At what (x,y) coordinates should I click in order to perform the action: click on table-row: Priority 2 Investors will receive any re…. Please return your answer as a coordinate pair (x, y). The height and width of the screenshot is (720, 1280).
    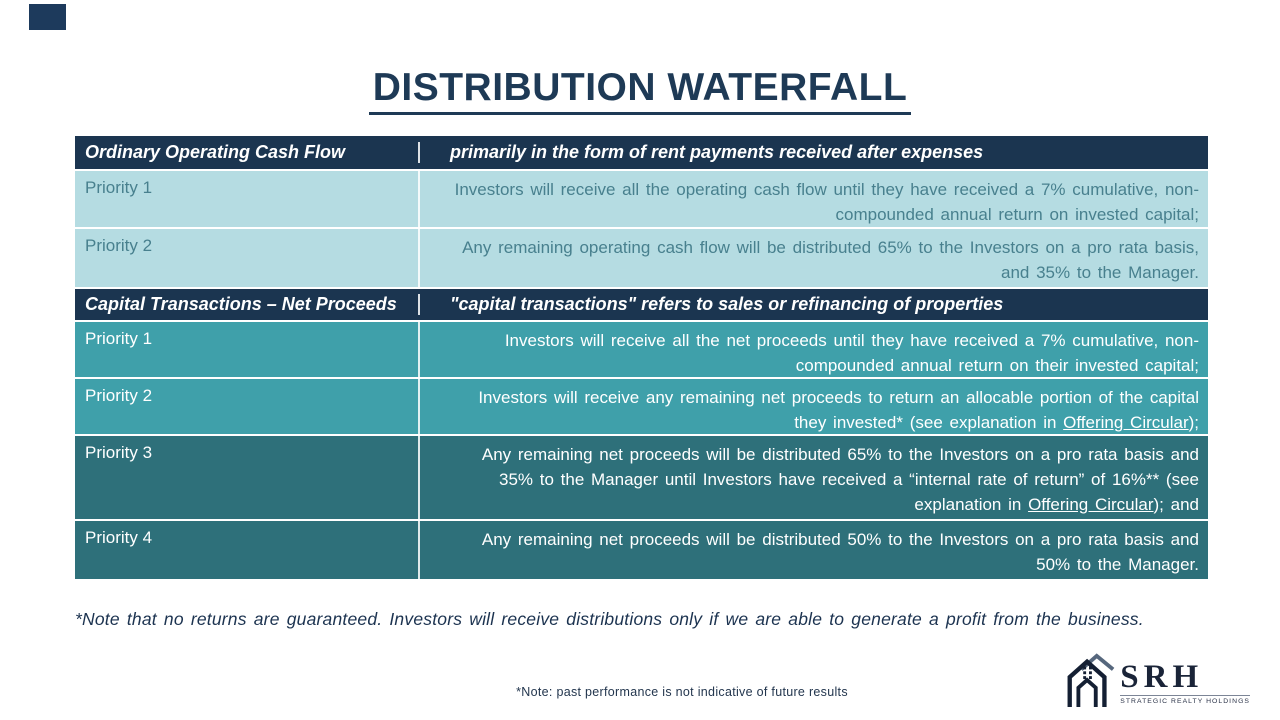
    Looking at the image, I should click on (641, 407).